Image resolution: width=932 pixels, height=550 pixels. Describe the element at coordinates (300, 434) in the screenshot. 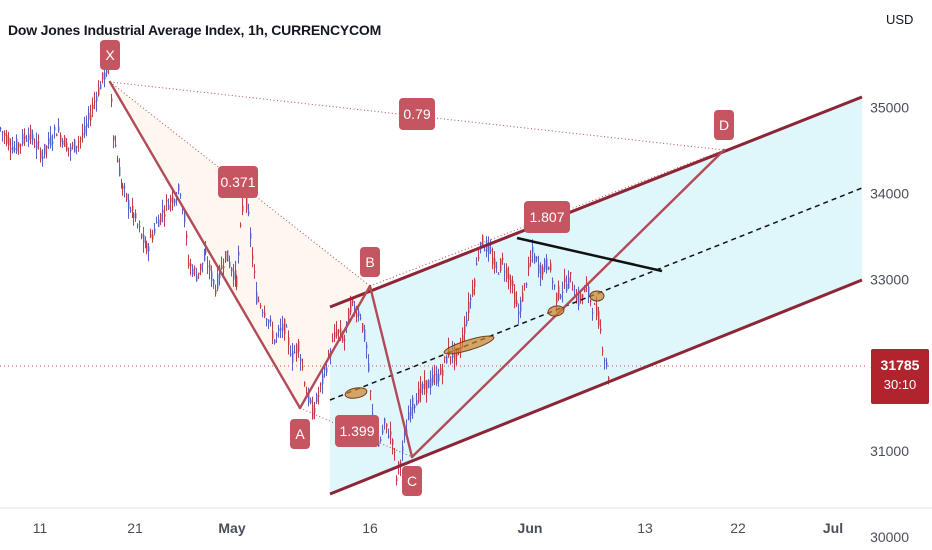

I see `point-label-a-bg` at that location.